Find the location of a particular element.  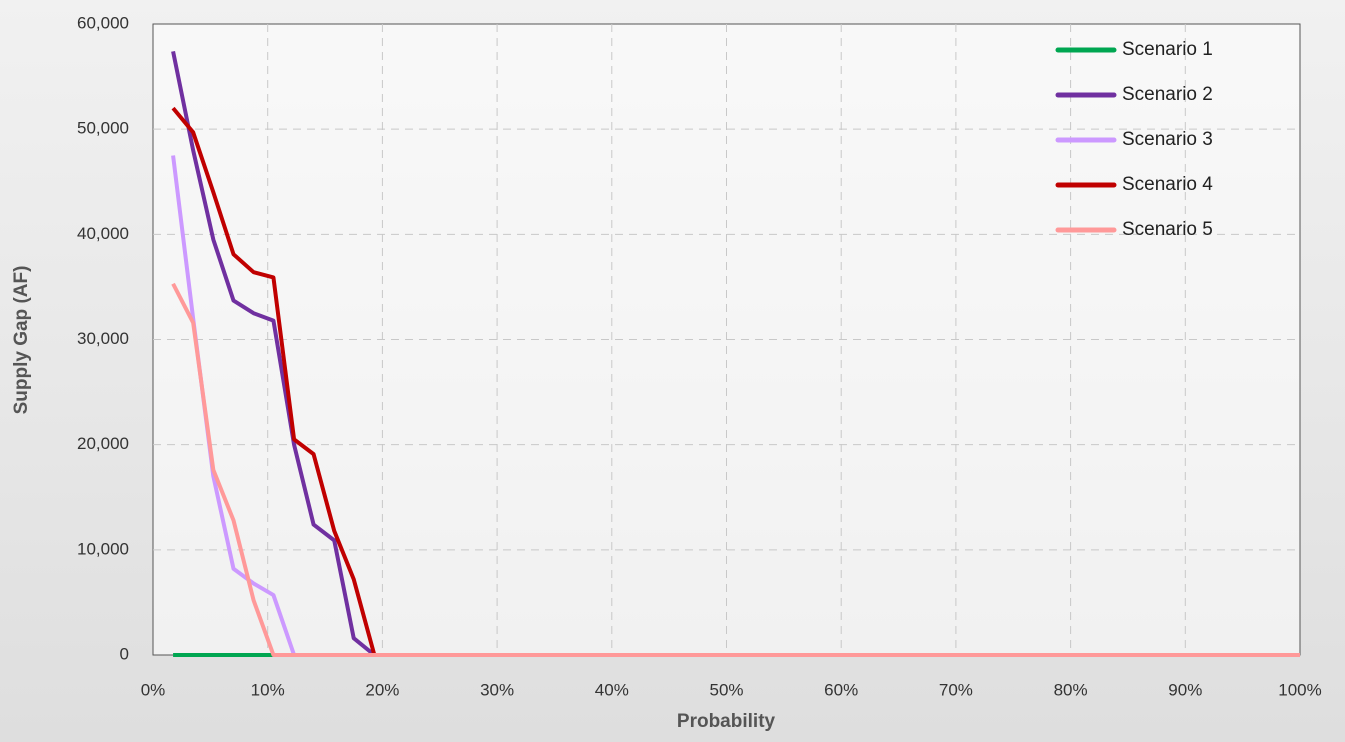

x-tick-label: 40% is located at coordinates (612, 689).